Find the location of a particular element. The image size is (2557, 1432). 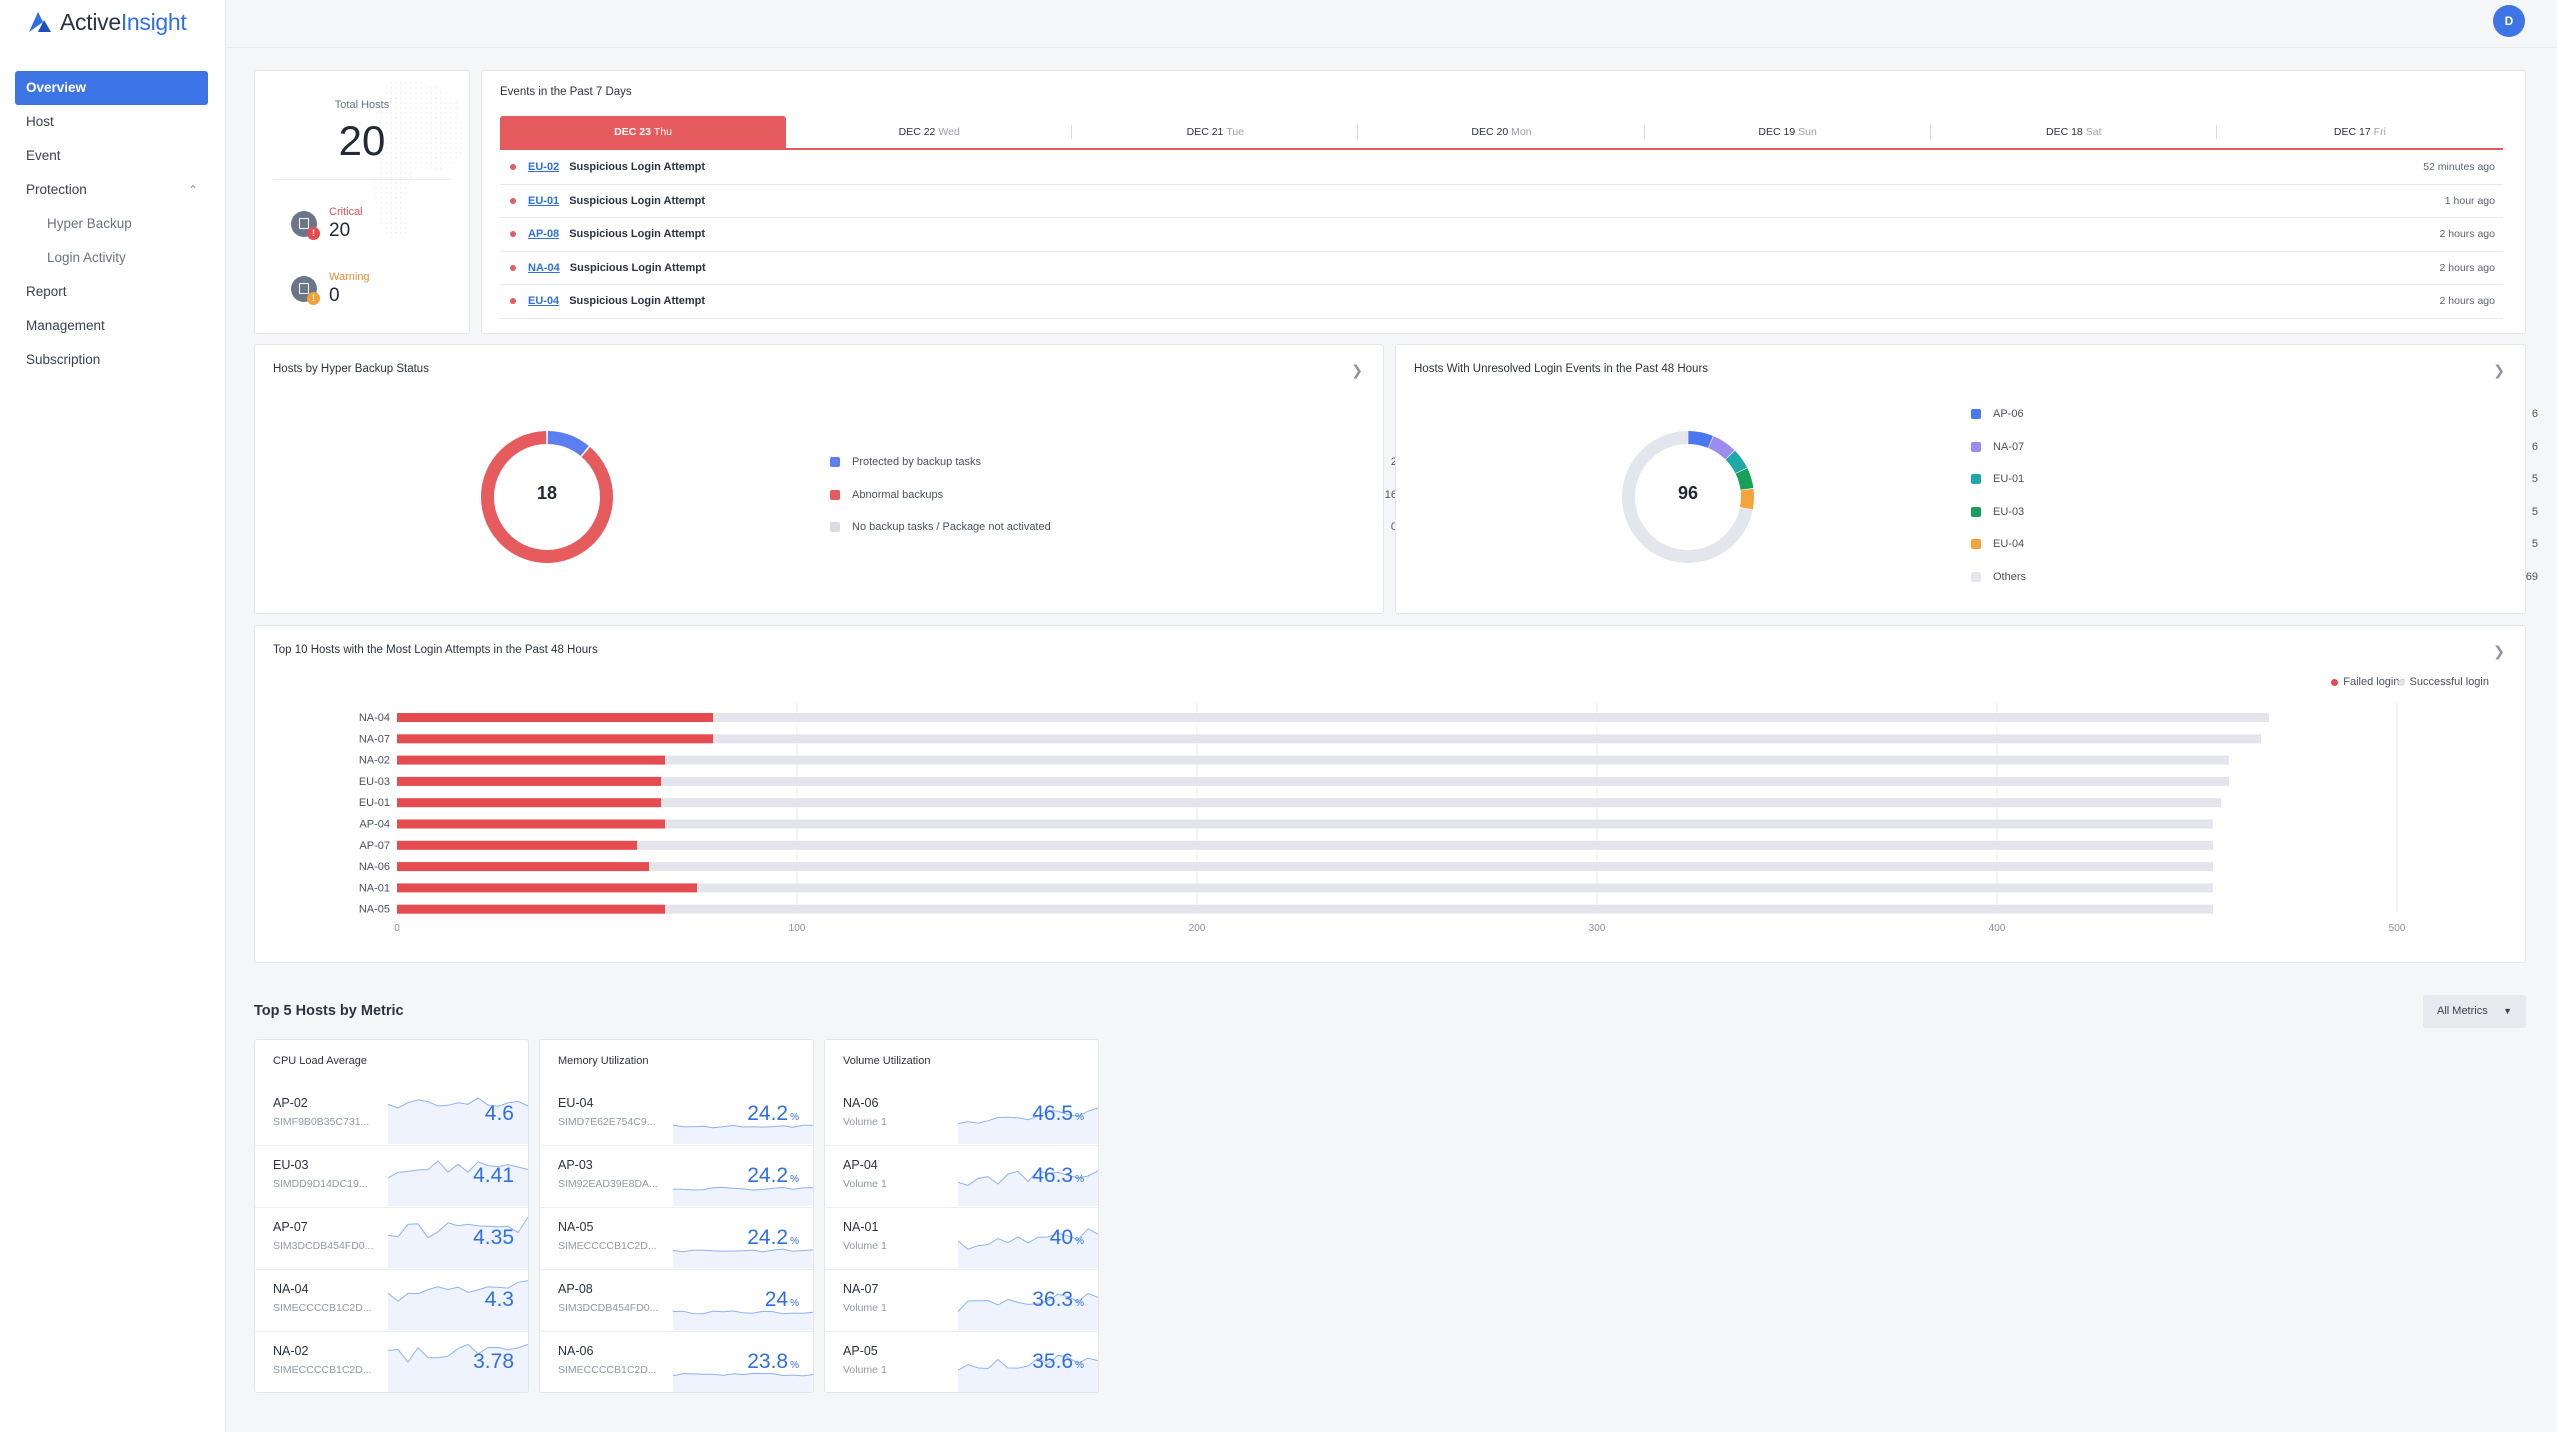

legend-successful: Successful login is located at coordinates (2443, 682).